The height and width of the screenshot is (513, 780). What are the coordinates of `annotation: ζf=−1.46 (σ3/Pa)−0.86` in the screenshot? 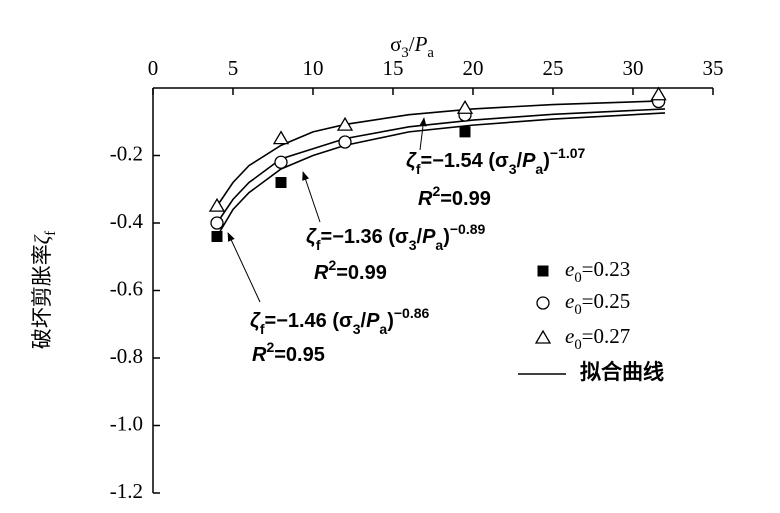 It's located at (340, 321).